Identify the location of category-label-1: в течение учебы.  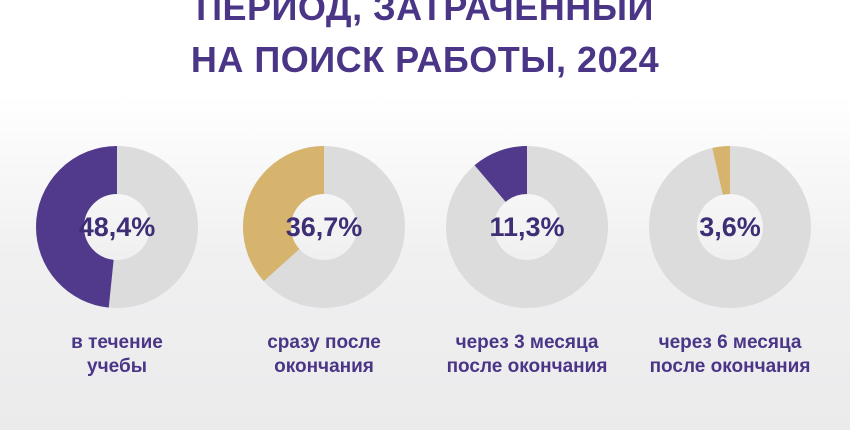
(117, 355).